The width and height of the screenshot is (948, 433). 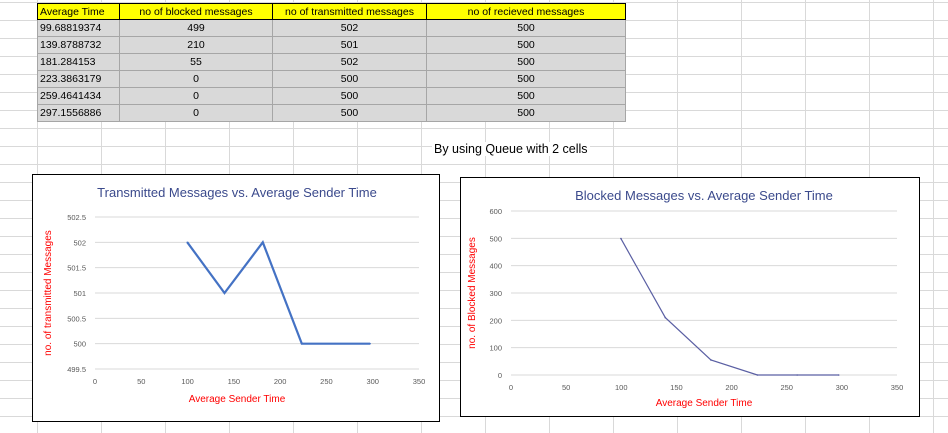 I want to click on table-cell: 139.8788732, so click(x=78, y=45).